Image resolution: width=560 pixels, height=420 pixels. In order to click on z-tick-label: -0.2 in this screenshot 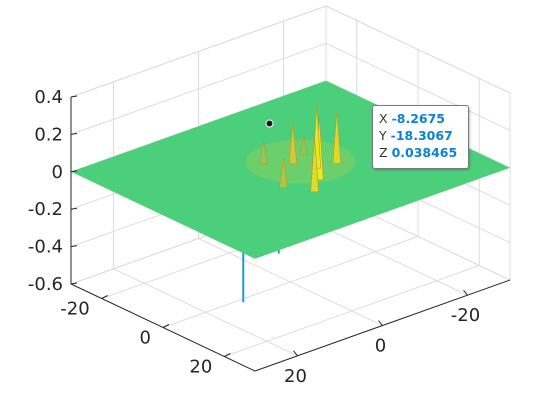, I will do `click(45, 209)`.